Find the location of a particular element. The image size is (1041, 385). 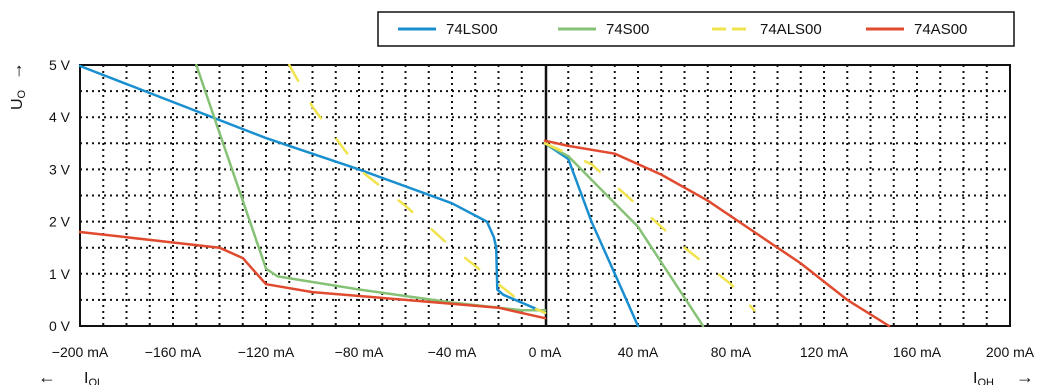

svg-text: IOH is located at coordinates (983, 377).